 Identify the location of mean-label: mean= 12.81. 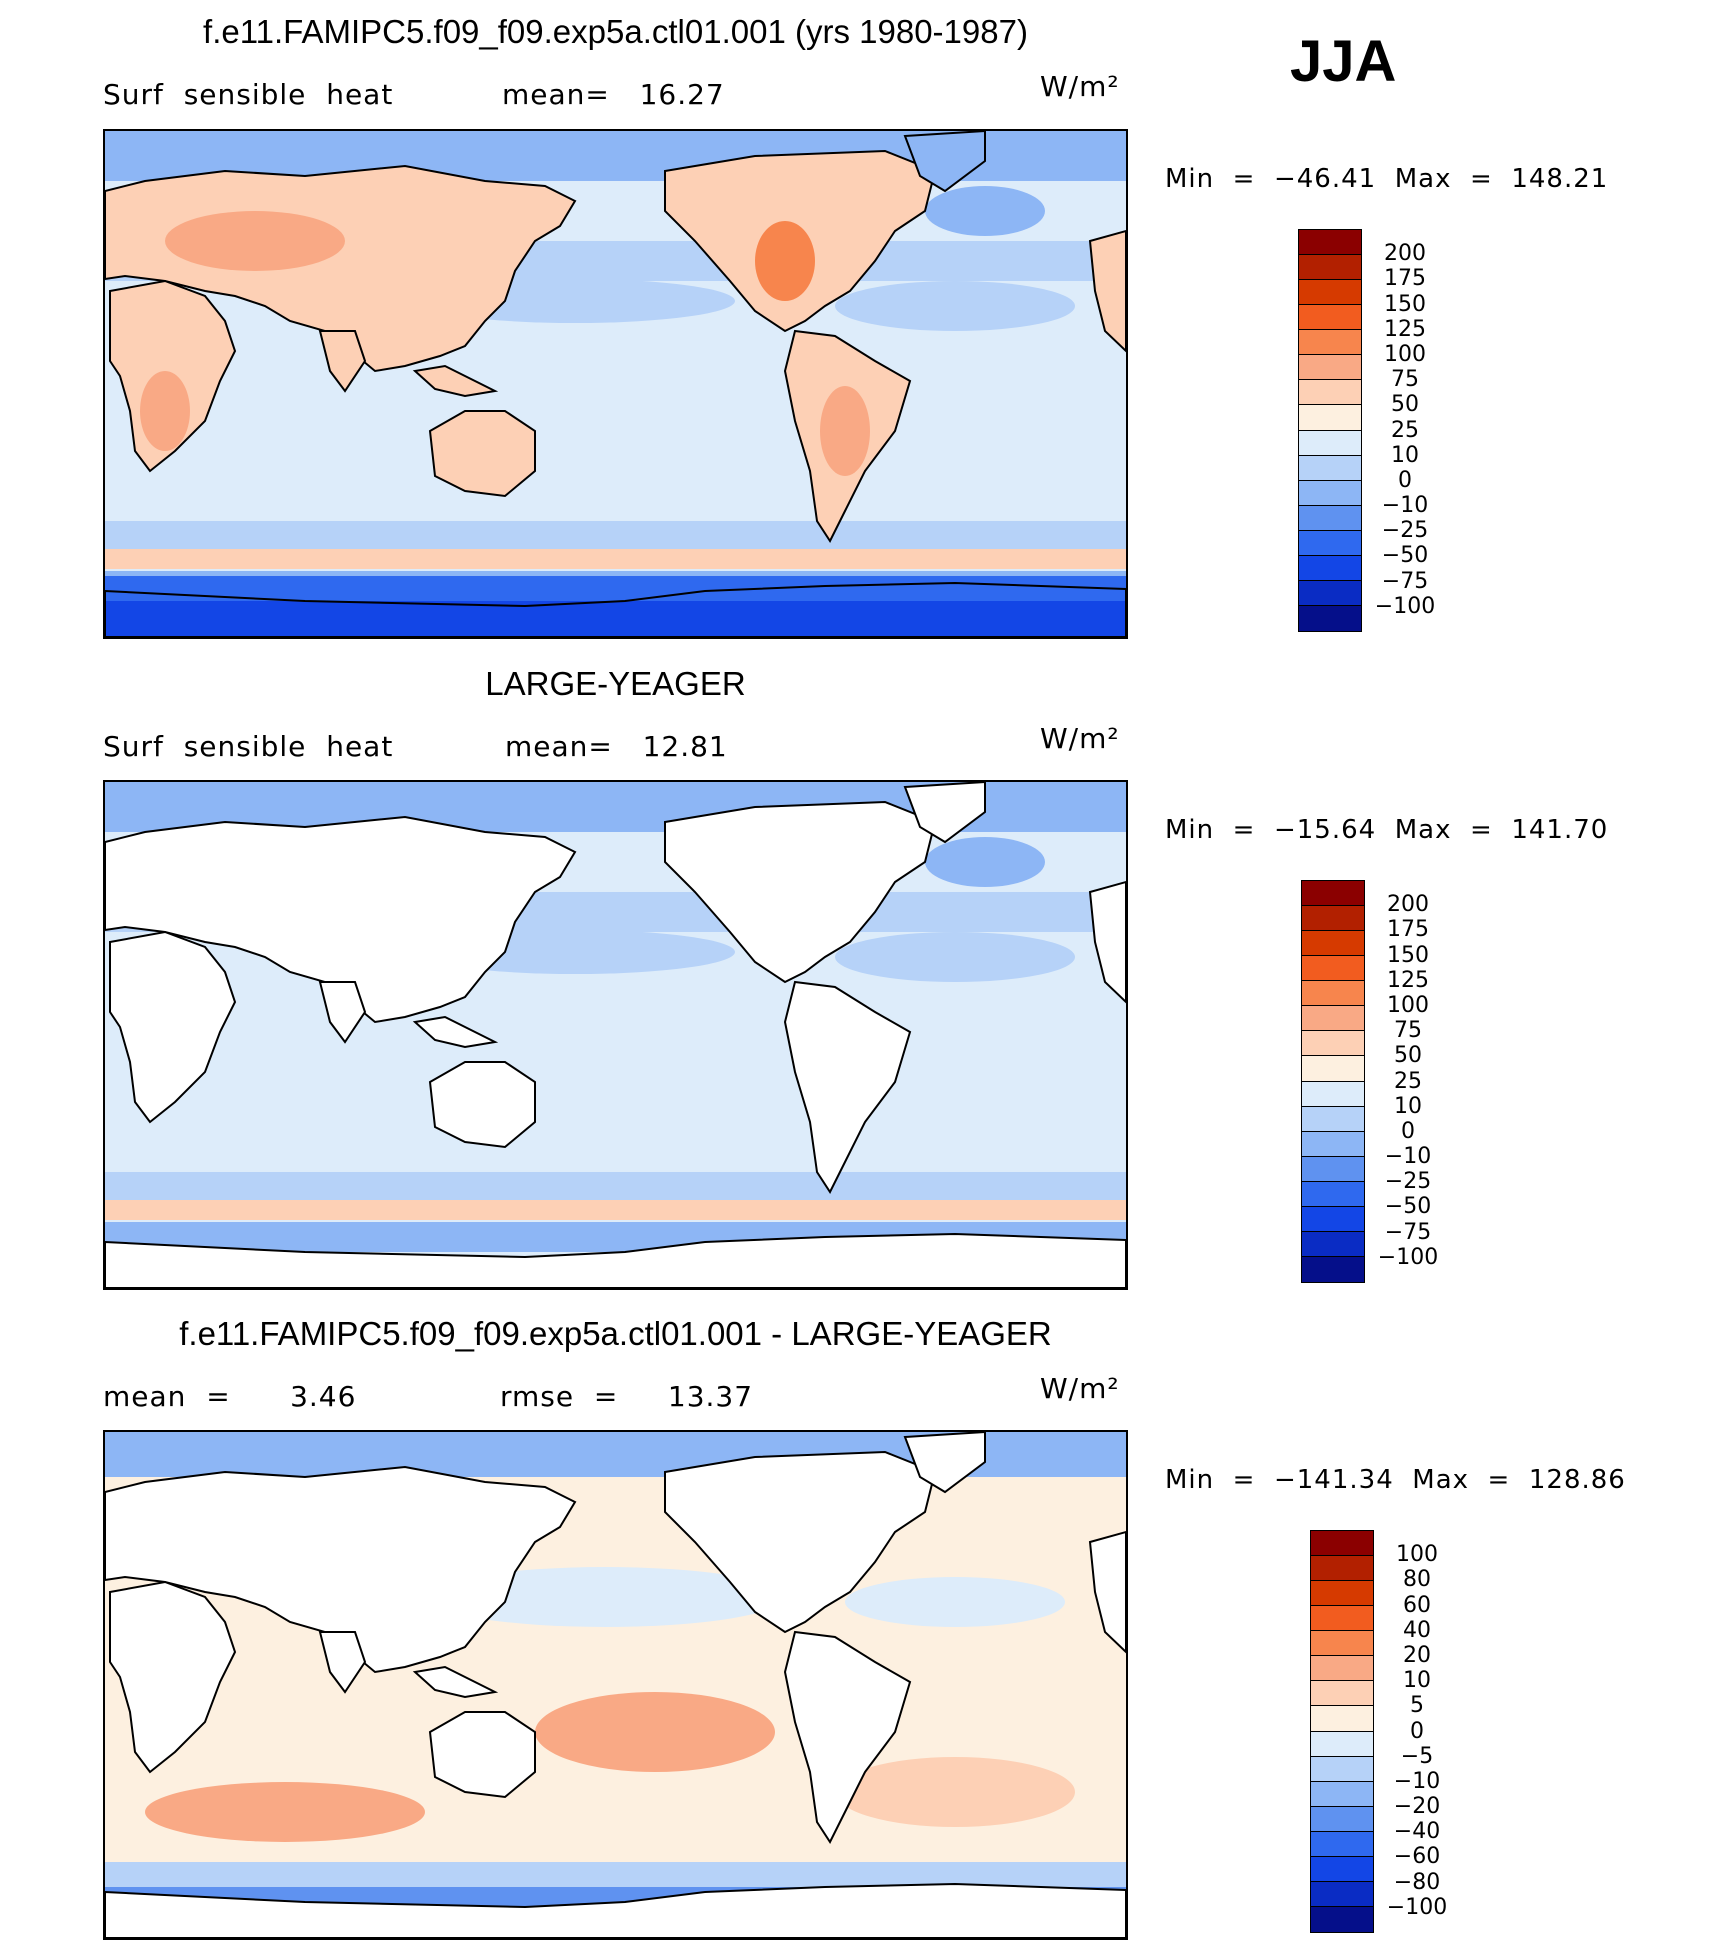
(616, 746).